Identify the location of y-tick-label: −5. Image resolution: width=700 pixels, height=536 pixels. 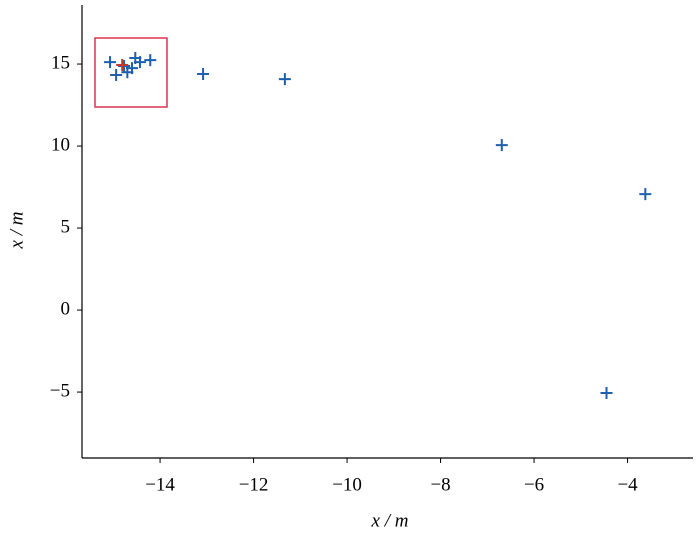
(60, 390).